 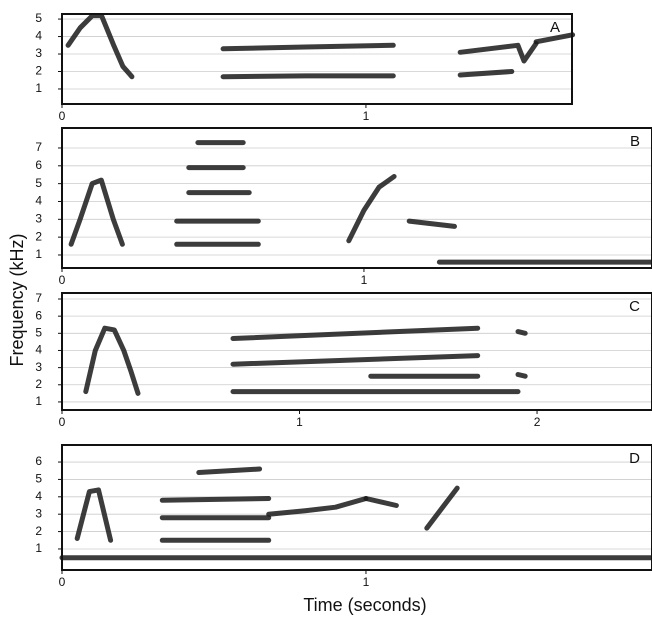 What do you see at coordinates (17, 299) in the screenshot?
I see `y-axis-label: Frequency (kHz)` at bounding box center [17, 299].